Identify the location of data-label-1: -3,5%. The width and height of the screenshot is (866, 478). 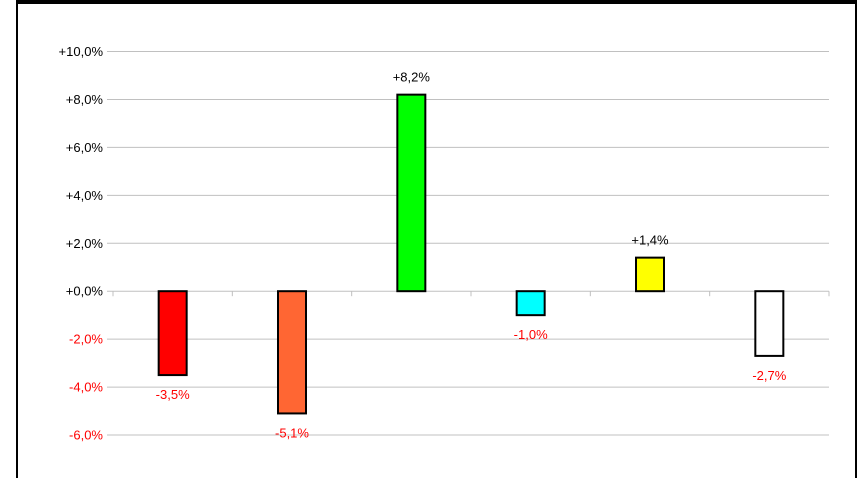
(173, 394).